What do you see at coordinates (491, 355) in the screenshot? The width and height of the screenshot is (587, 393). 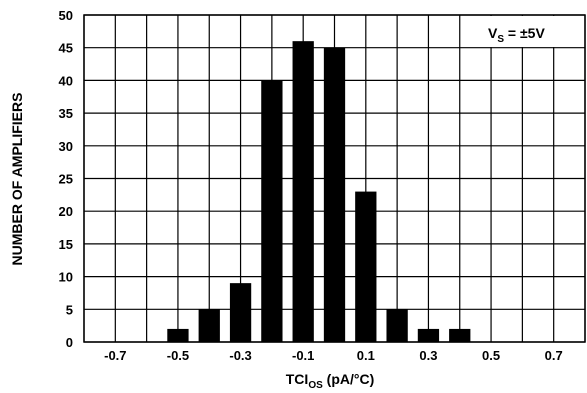 I see `x-tick-label: 0.5` at bounding box center [491, 355].